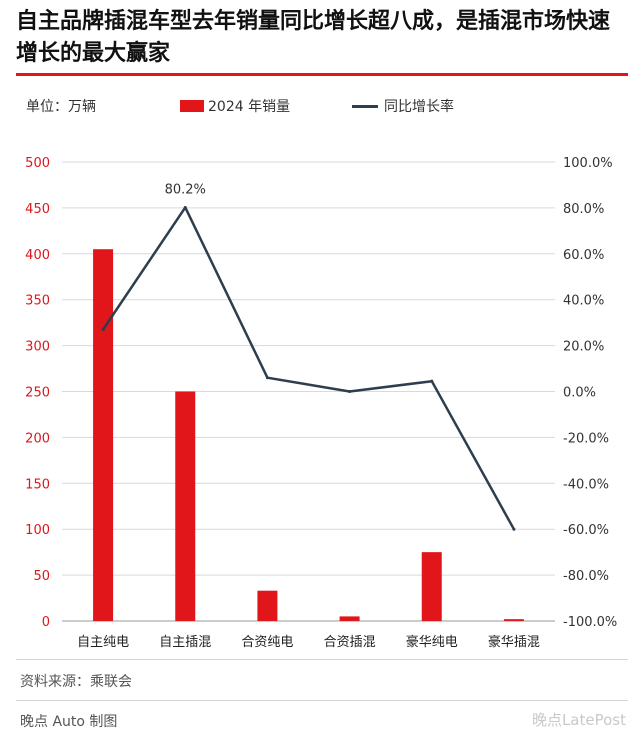  What do you see at coordinates (46, 622) in the screenshot?
I see `left-tick-label: 0` at bounding box center [46, 622].